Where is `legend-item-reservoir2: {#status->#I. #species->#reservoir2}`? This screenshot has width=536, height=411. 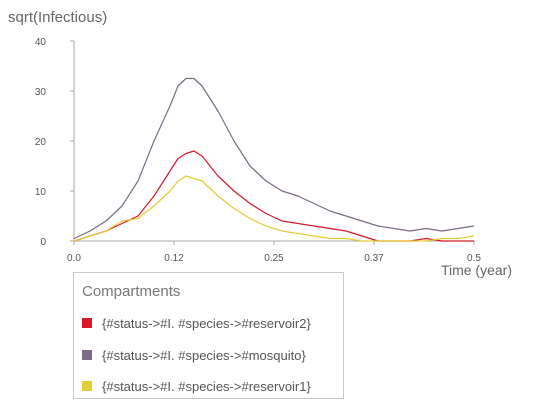 legend-item-reservoir2: {#status->#I. #species->#reservoir2} is located at coordinates (196, 323).